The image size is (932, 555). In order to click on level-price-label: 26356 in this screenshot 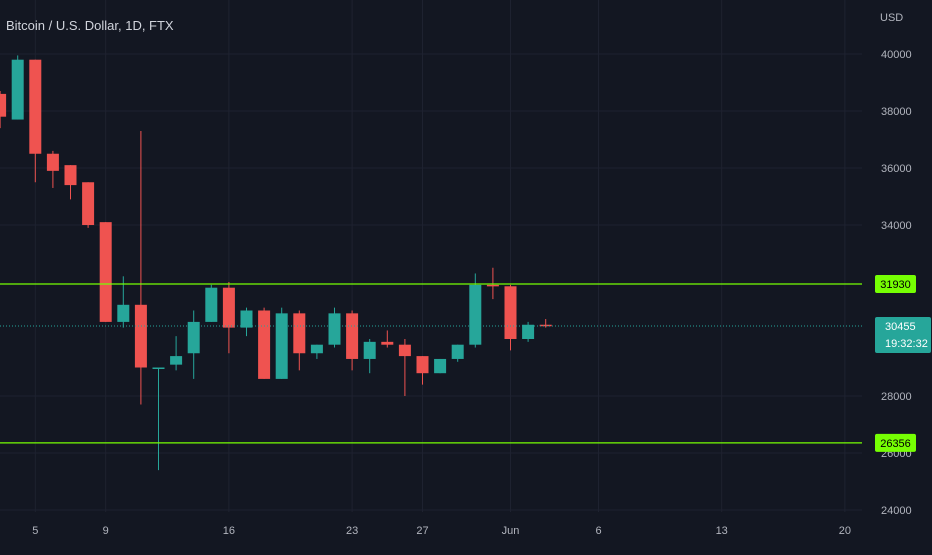, I will do `click(895, 444)`.